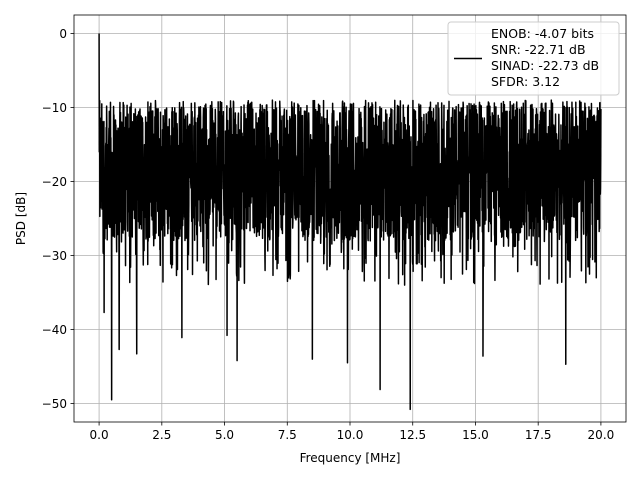 Image resolution: width=640 pixels, height=480 pixels. What do you see at coordinates (54, 404) in the screenshot?
I see `y-tick-label: −50` at bounding box center [54, 404].